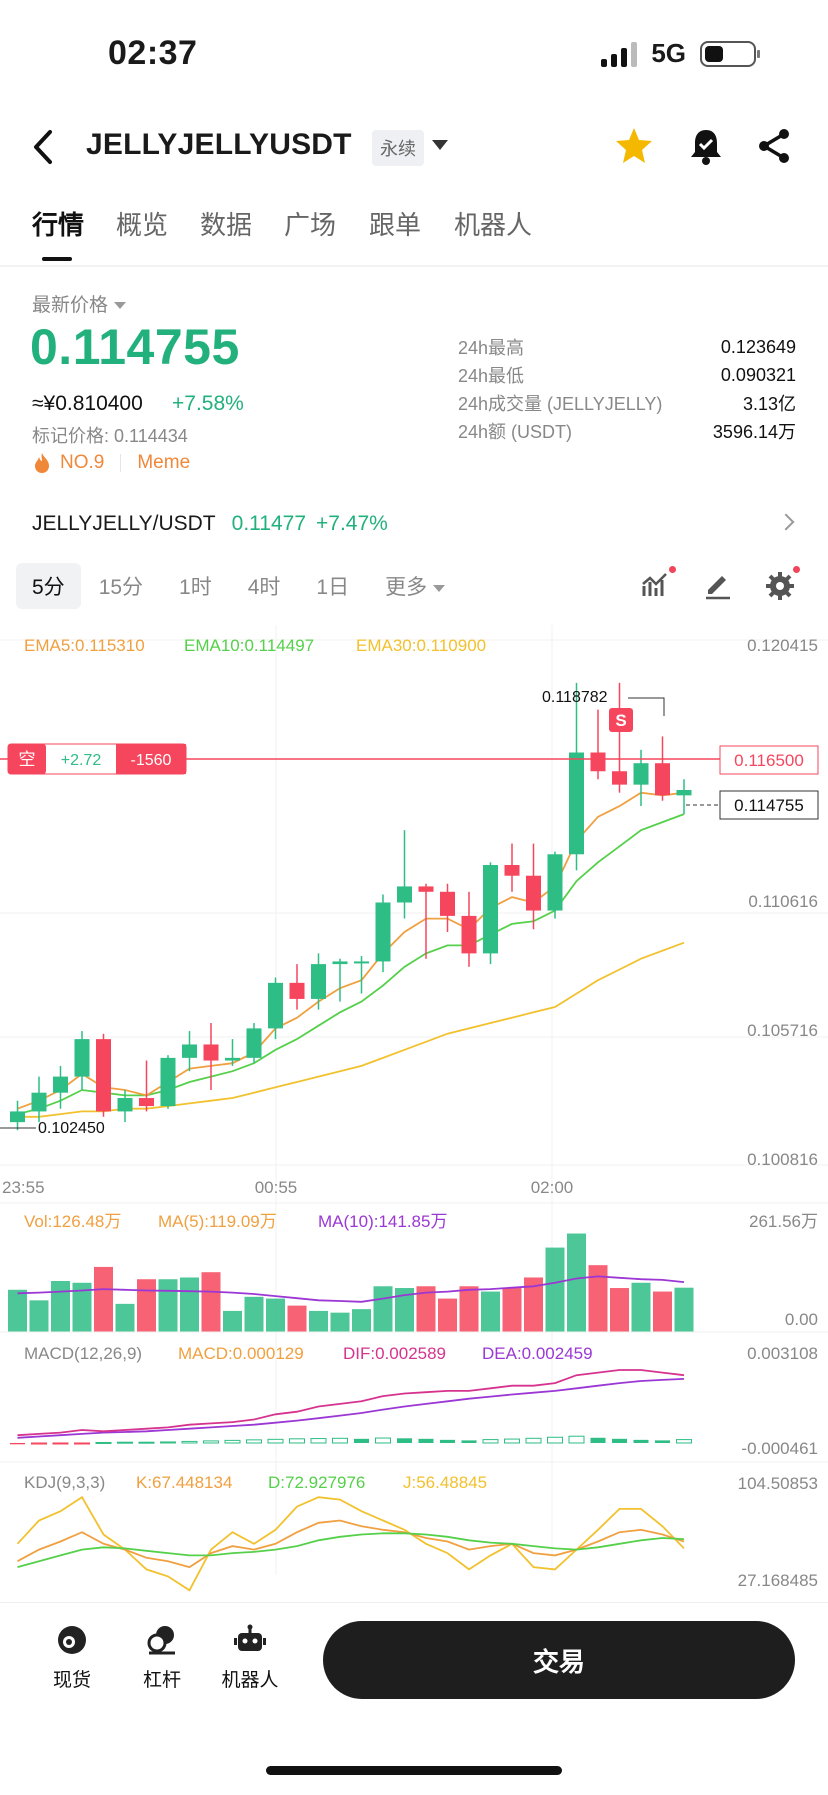 This screenshot has width=828, height=1795. I want to click on legend-vol-ma5: MA(5):119.09万, so click(217, 1221).